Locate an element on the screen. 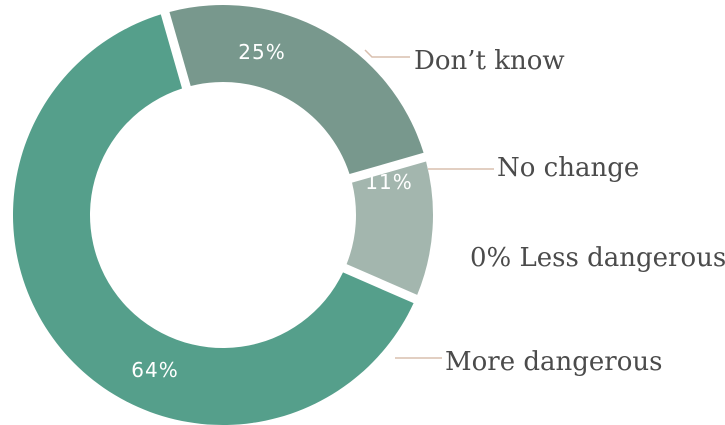  slice-value-more-dangerous: 64% is located at coordinates (154, 370).